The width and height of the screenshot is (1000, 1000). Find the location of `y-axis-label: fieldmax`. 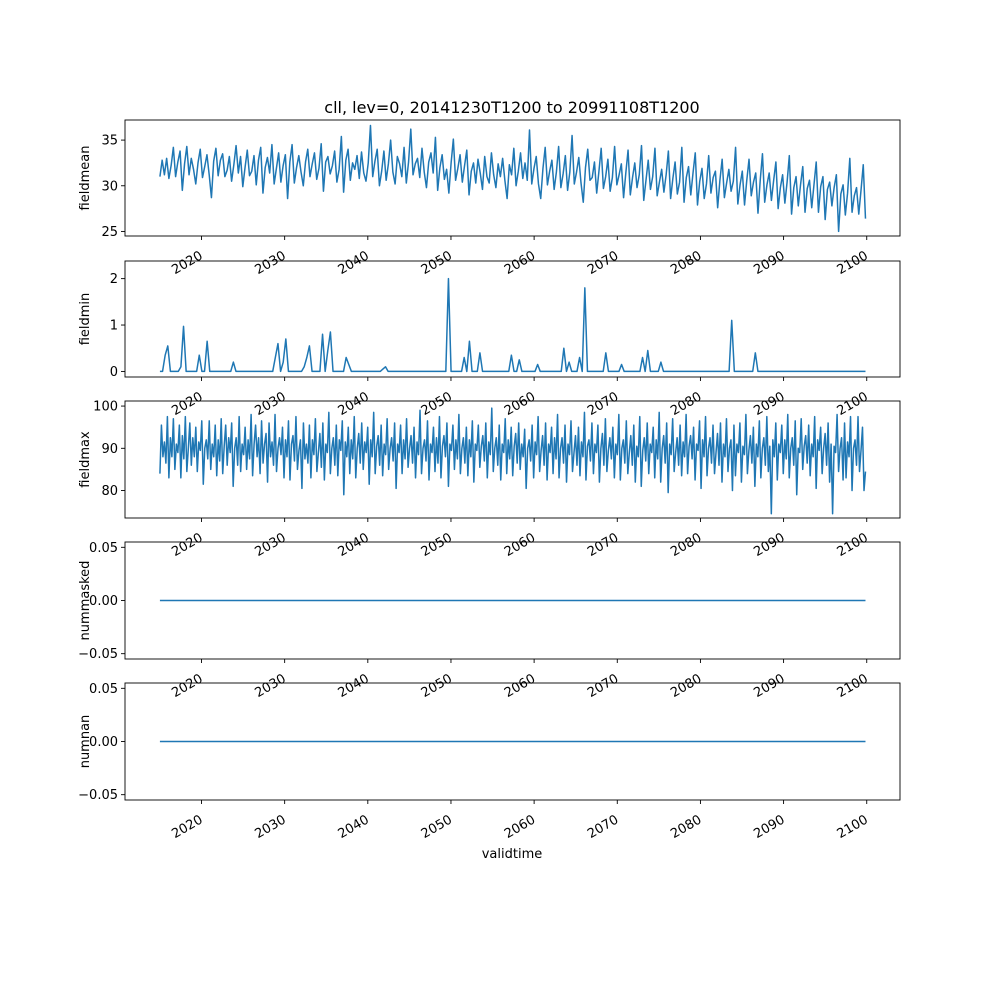

y-axis-label: fieldmax is located at coordinates (85, 459).